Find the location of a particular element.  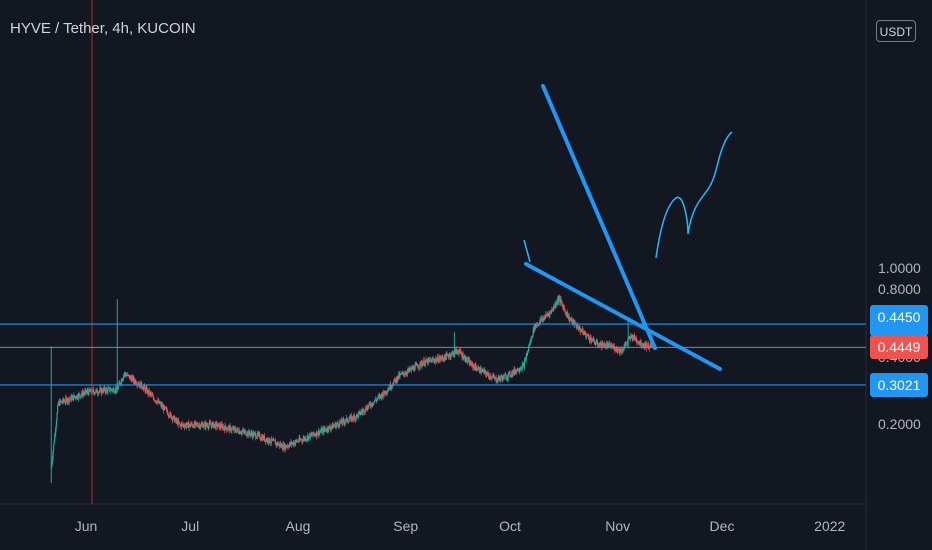

time-axis-tick: Dec is located at coordinates (722, 526).